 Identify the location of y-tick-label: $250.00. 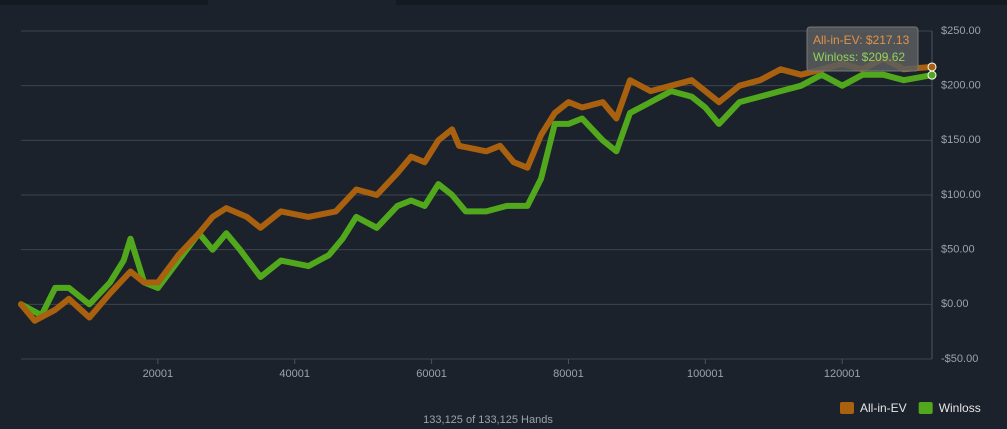
(961, 31).